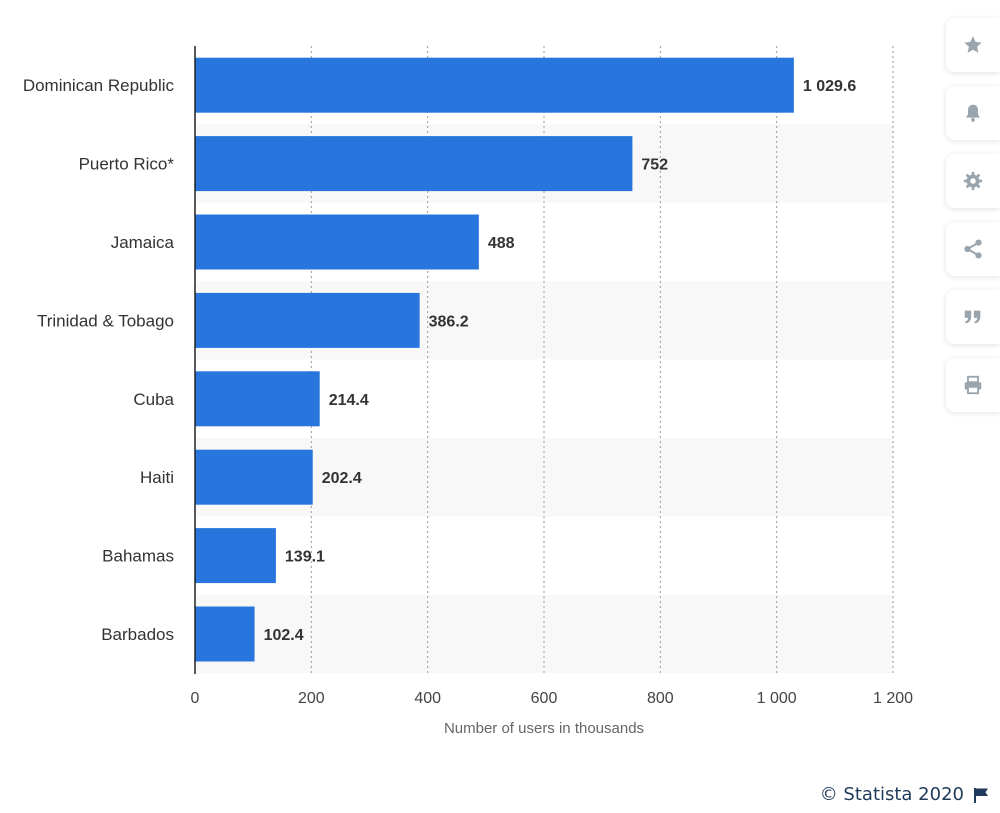  What do you see at coordinates (105, 320) in the screenshot?
I see `category-label: Trinidad & Tobago` at bounding box center [105, 320].